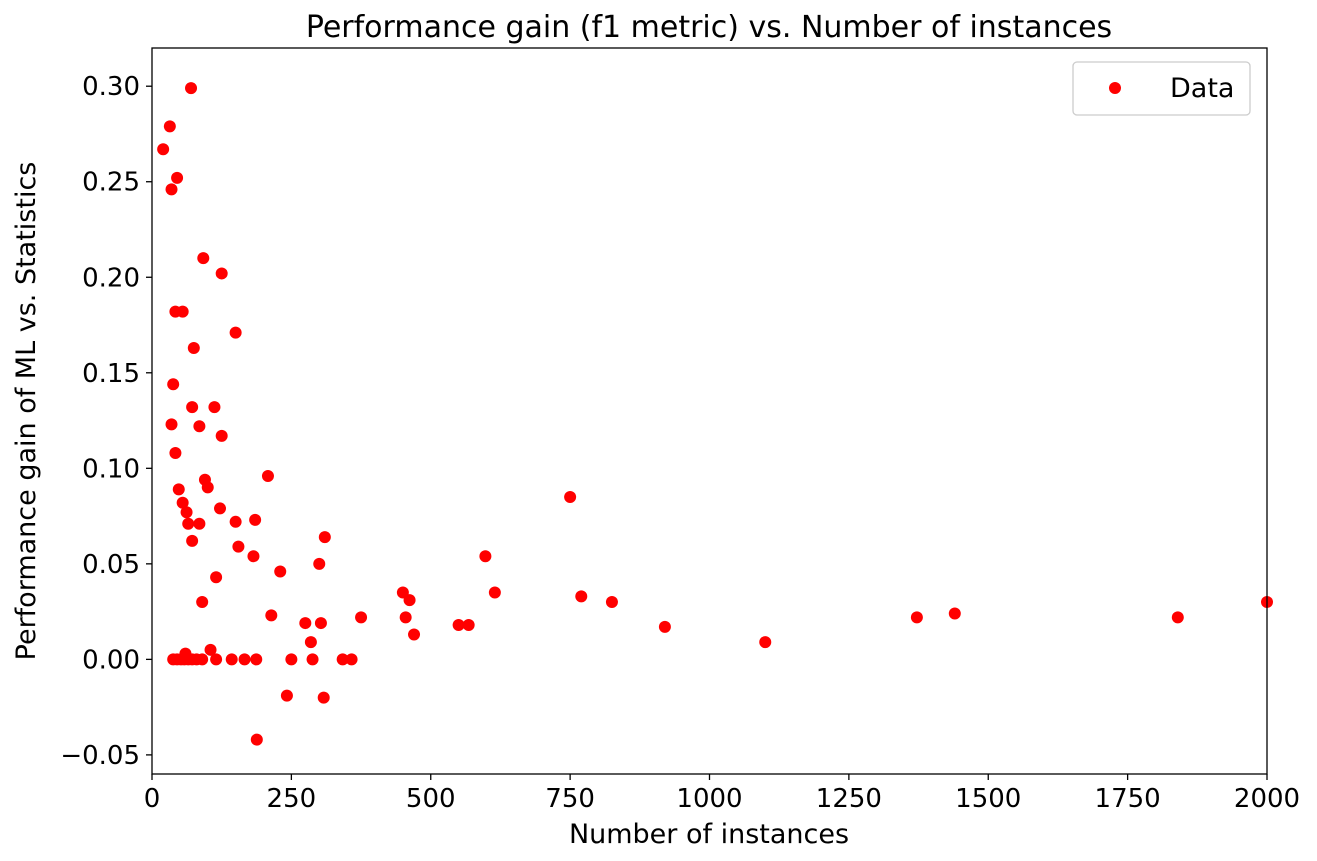  Describe the element at coordinates (111, 278) in the screenshot. I see `y-tick-label: 0.20` at that location.